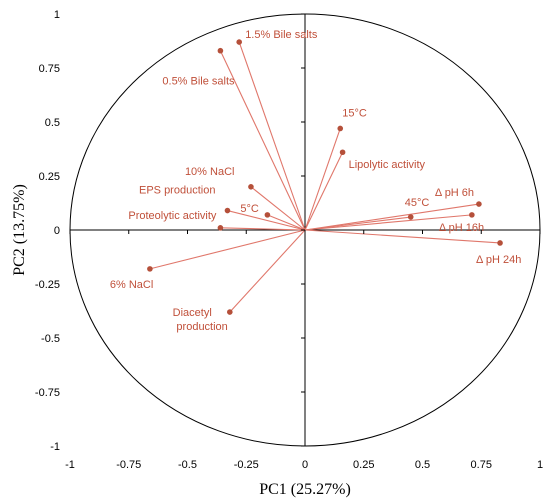  Describe the element at coordinates (249, 209) in the screenshot. I see `variable-label: 5°C` at that location.